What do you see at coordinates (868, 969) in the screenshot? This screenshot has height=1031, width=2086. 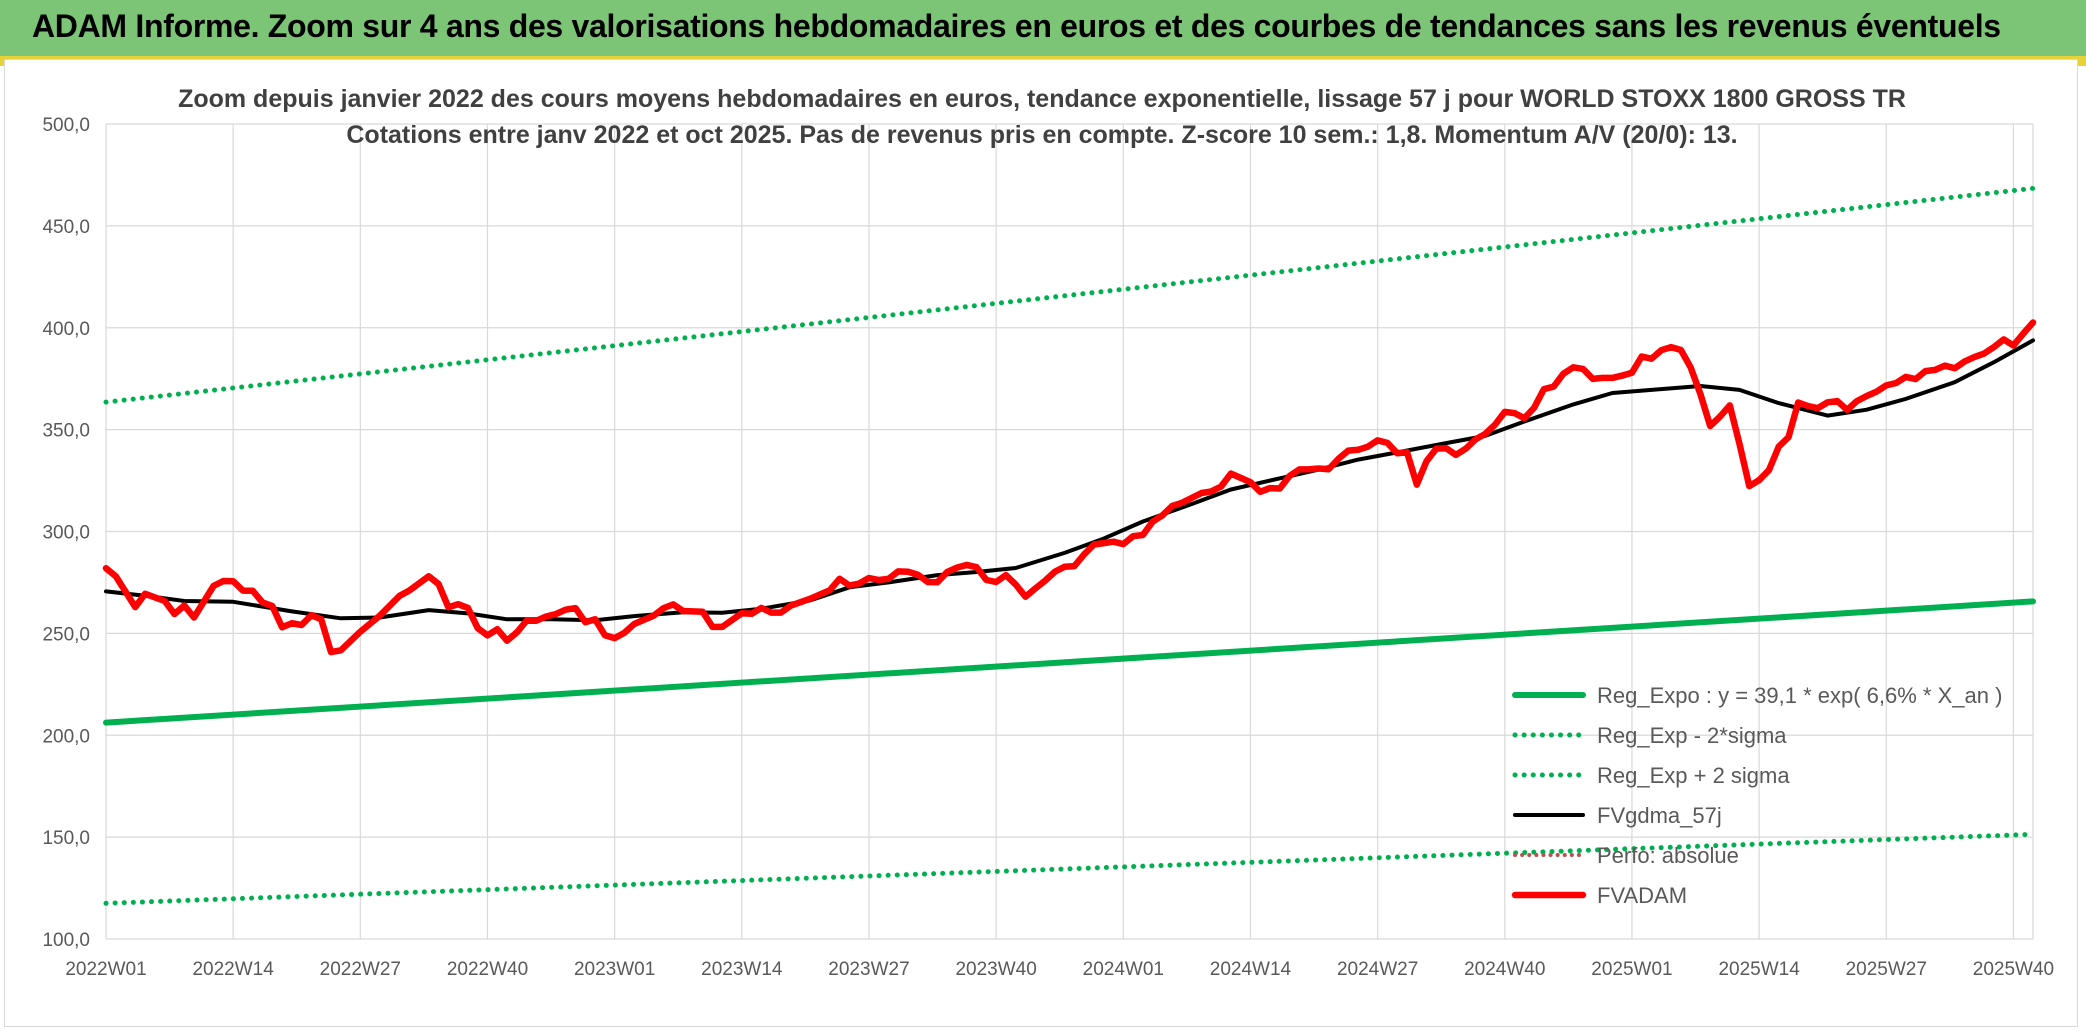 I see `x-tick-label: 2023W27` at bounding box center [868, 969].